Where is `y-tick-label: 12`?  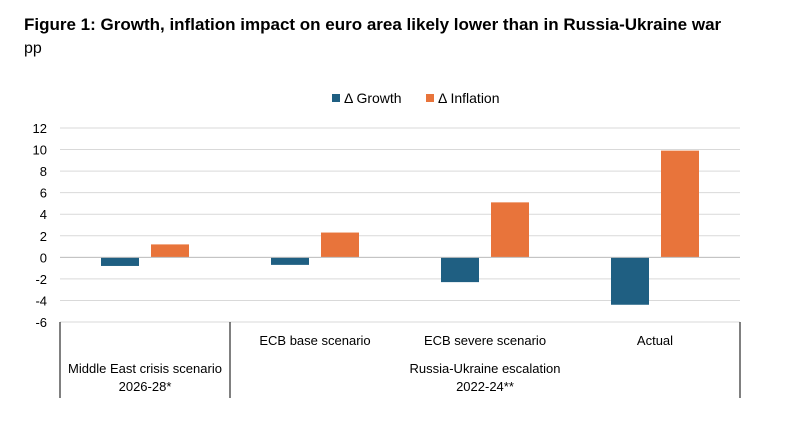
y-tick-label: 12 is located at coordinates (40, 128).